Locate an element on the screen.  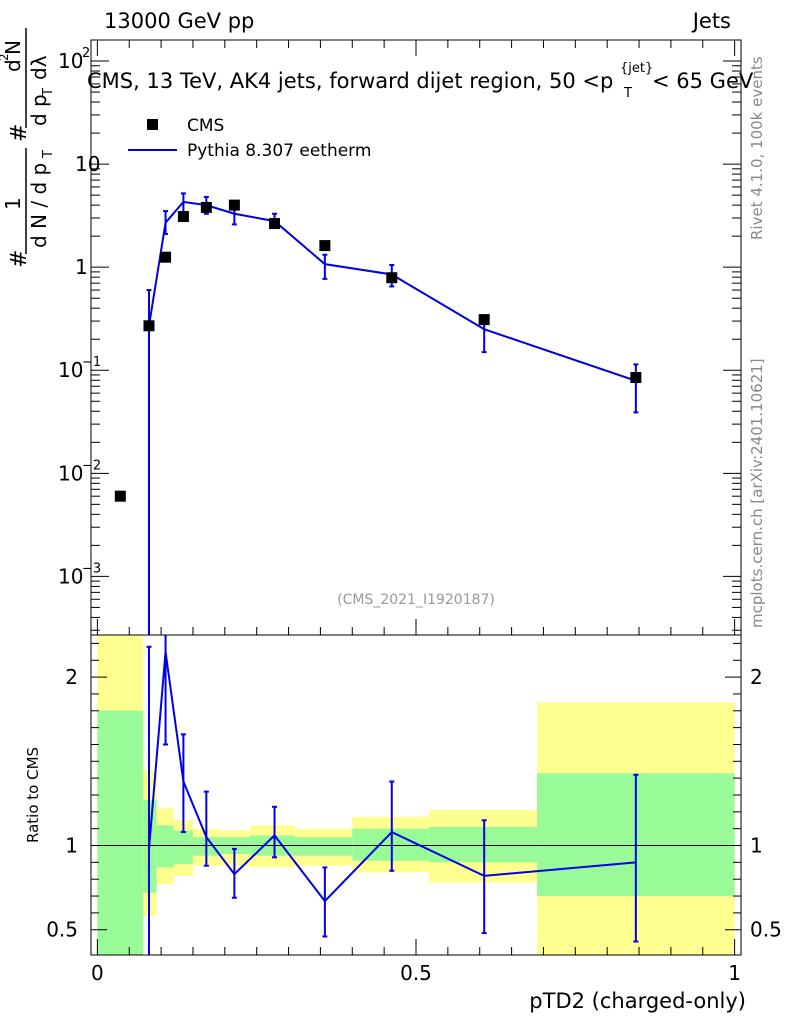
ratio-y-tick-label-right: 2 is located at coordinates (756, 677).